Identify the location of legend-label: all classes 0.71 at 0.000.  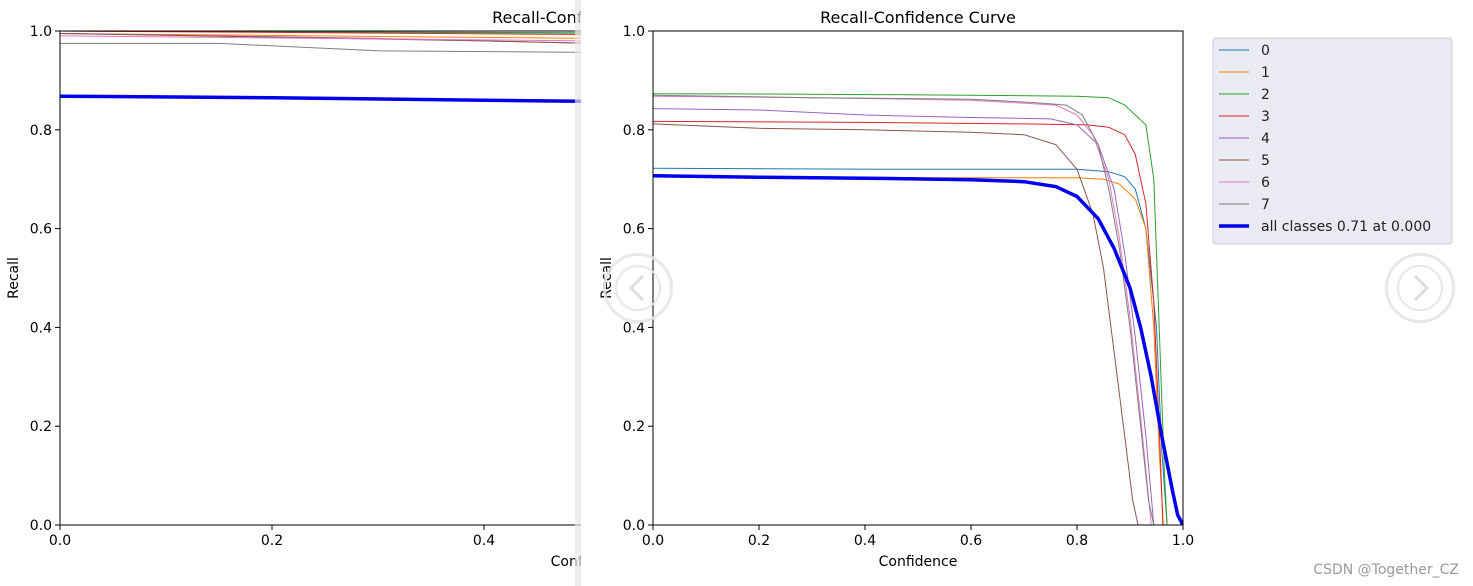
(1346, 227).